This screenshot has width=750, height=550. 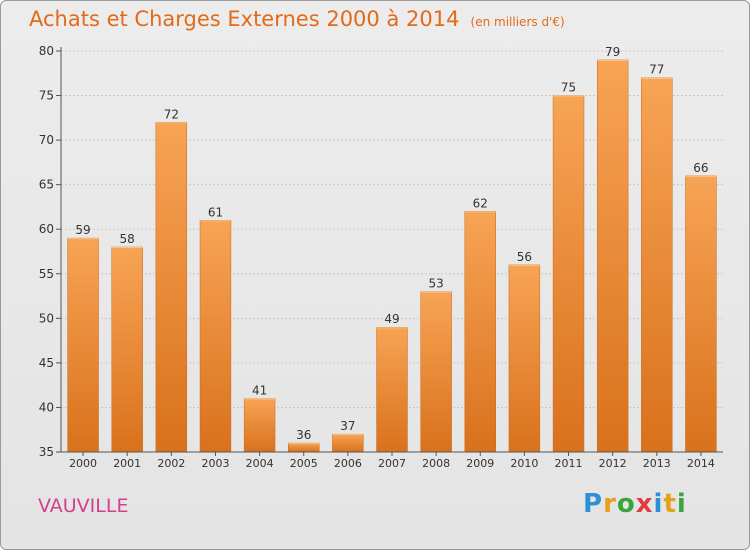 What do you see at coordinates (347, 426) in the screenshot?
I see `data-label: 37` at bounding box center [347, 426].